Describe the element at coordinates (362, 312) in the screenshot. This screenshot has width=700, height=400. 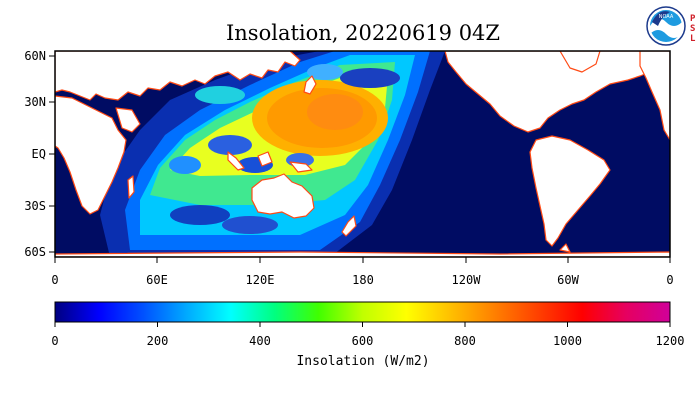
I see `colorbar-gradient` at that location.